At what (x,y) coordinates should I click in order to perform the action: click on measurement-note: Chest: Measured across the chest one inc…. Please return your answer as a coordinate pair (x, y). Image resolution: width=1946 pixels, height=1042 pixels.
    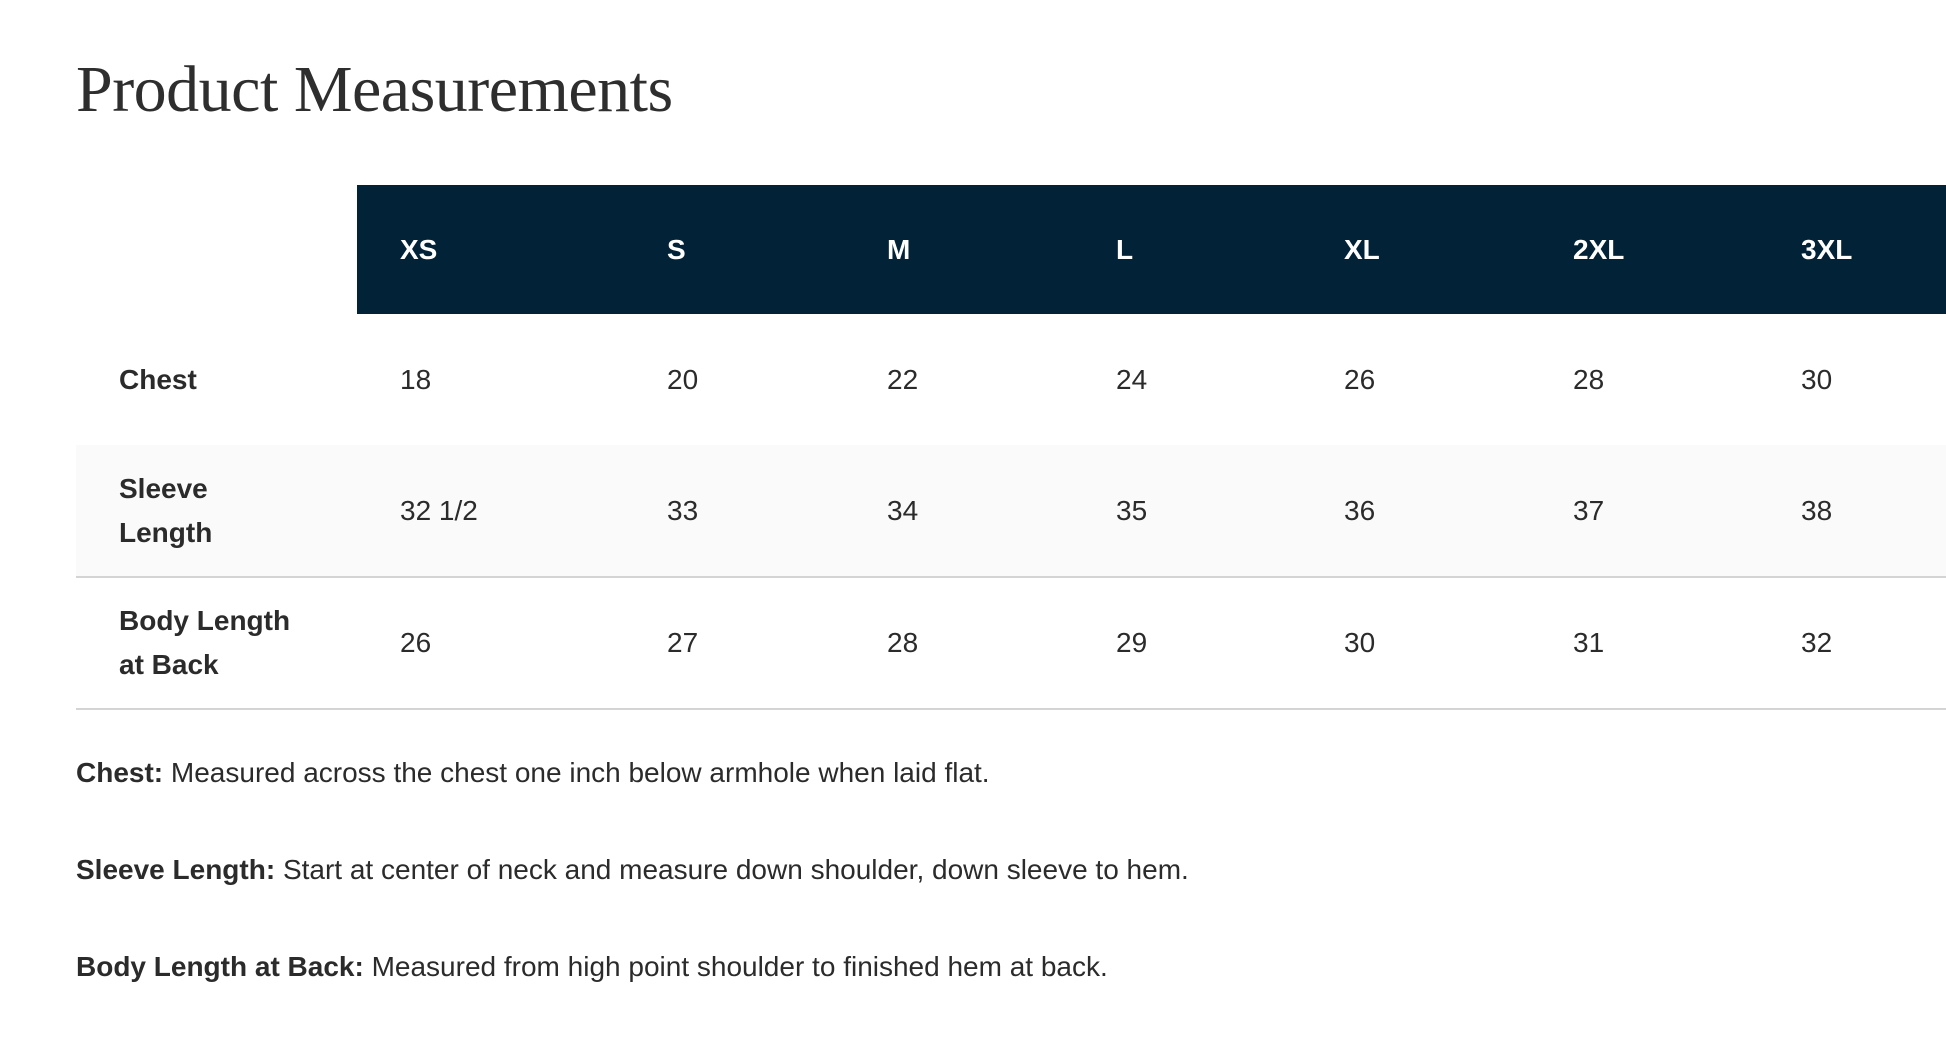
    Looking at the image, I should click on (533, 773).